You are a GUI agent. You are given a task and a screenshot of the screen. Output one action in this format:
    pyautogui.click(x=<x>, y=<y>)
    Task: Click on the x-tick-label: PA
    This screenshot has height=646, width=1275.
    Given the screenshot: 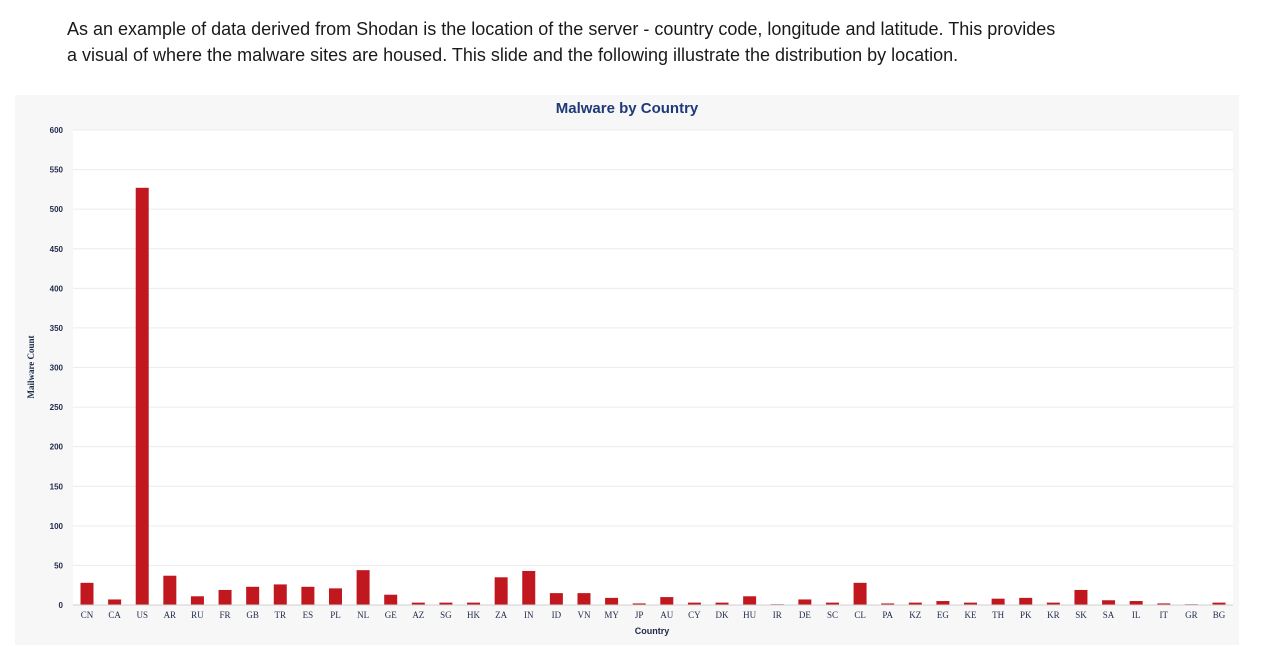 What is the action you would take?
    pyautogui.click(x=887, y=615)
    